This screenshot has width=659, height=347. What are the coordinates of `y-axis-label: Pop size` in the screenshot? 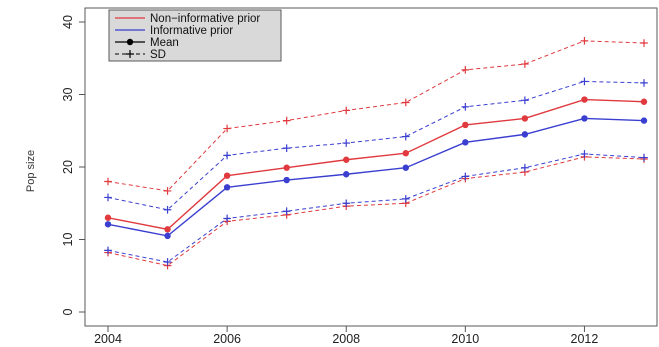 It's located at (31, 171).